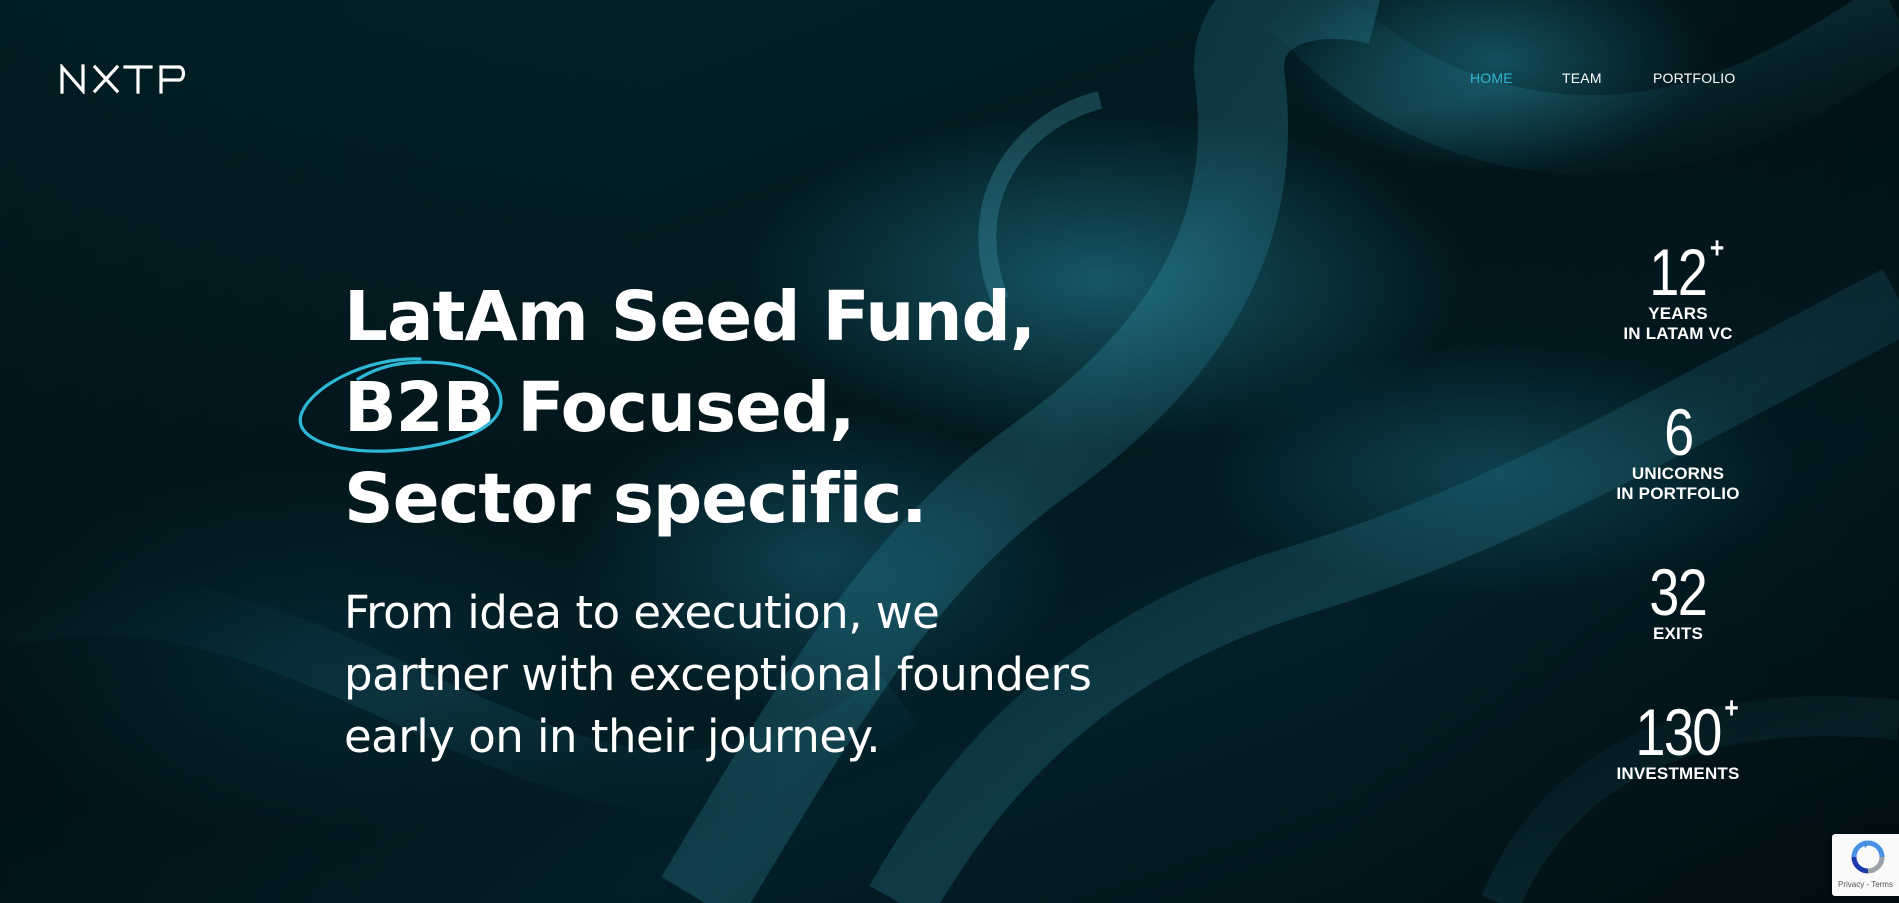  What do you see at coordinates (1687, 270) in the screenshot?
I see `stat-value: 12 +` at bounding box center [1687, 270].